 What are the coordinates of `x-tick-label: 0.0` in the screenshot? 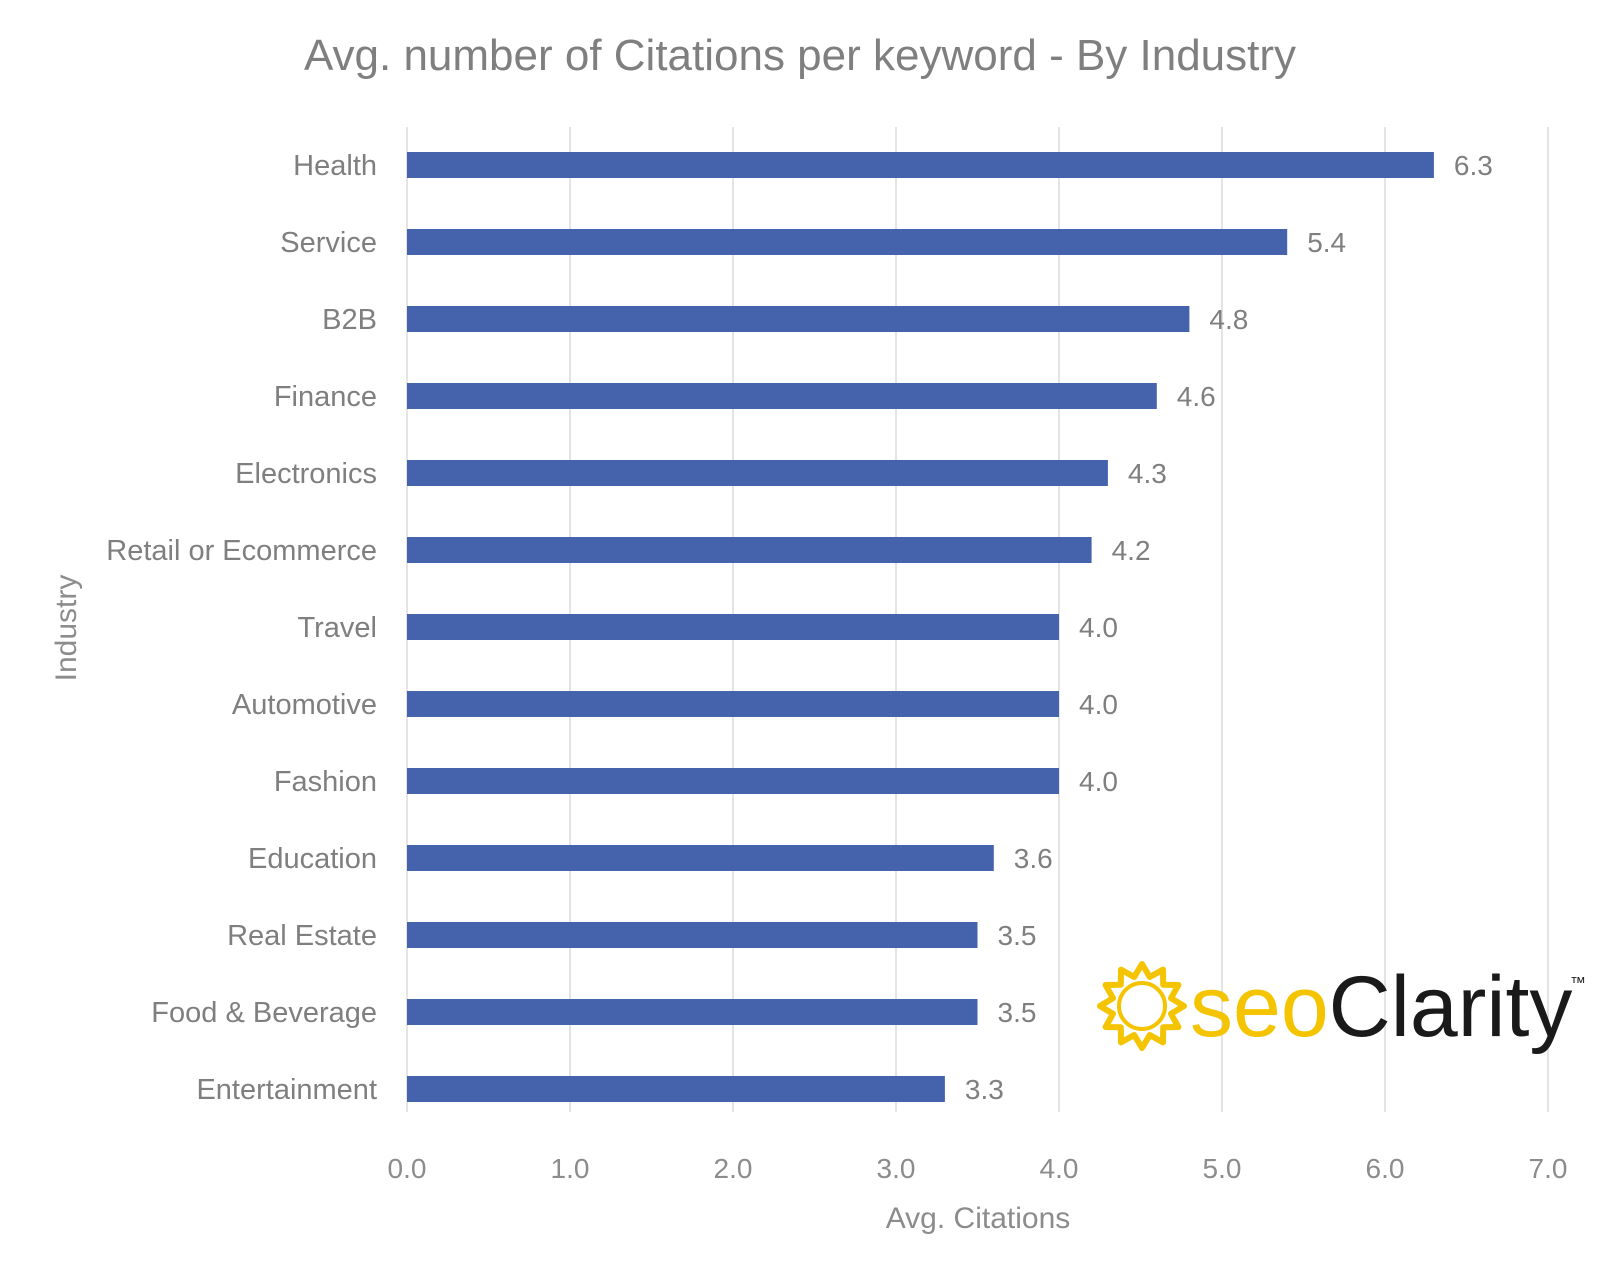 It's located at (407, 1168).